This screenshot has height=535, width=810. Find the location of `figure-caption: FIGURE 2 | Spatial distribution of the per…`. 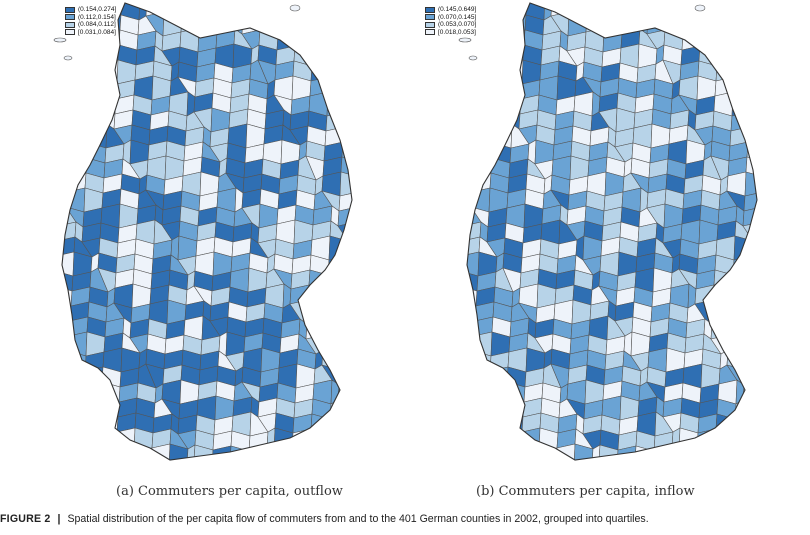

figure-caption: FIGURE 2 | Spatial distribution of the per… is located at coordinates (405, 519).